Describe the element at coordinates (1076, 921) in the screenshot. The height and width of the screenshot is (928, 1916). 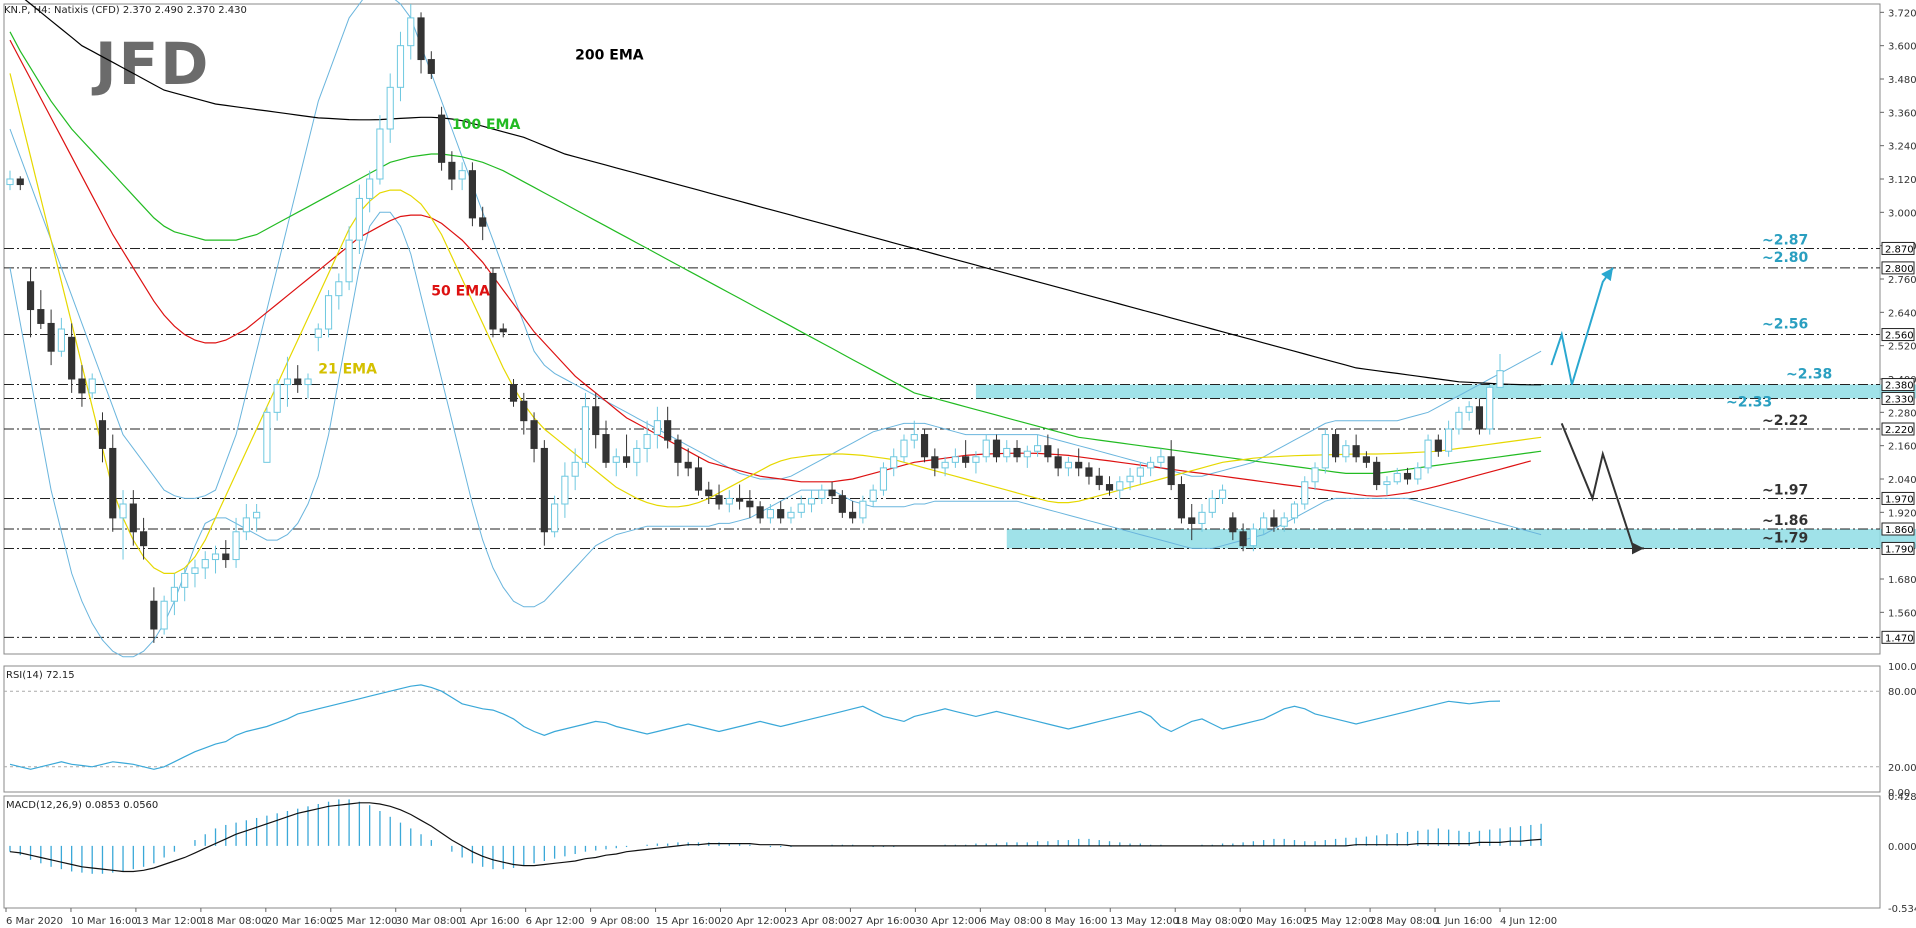
I see `x-tick-label: 8 May 16:00` at that location.